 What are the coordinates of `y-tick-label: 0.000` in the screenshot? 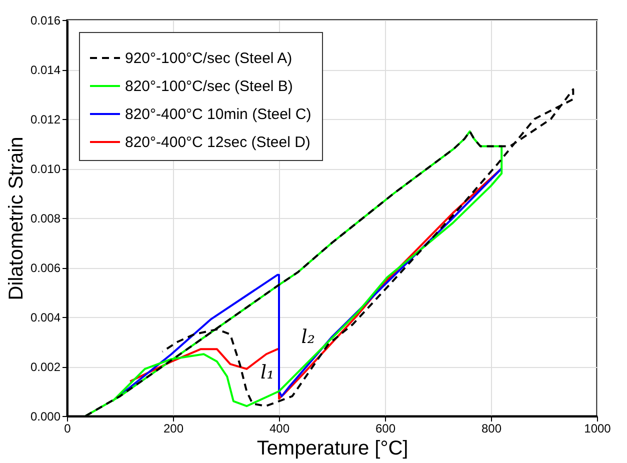 It's located at (45, 417).